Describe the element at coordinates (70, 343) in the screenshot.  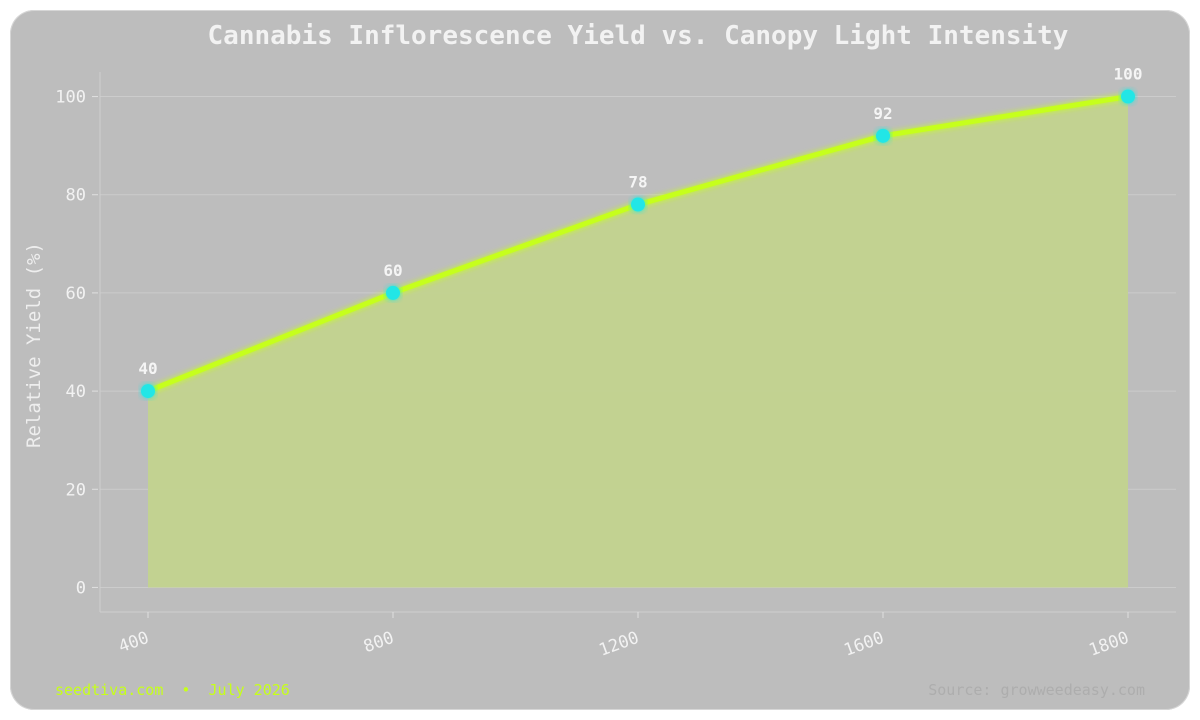
I see `y-tick-labels: 0 20 40 60 80 100` at that location.